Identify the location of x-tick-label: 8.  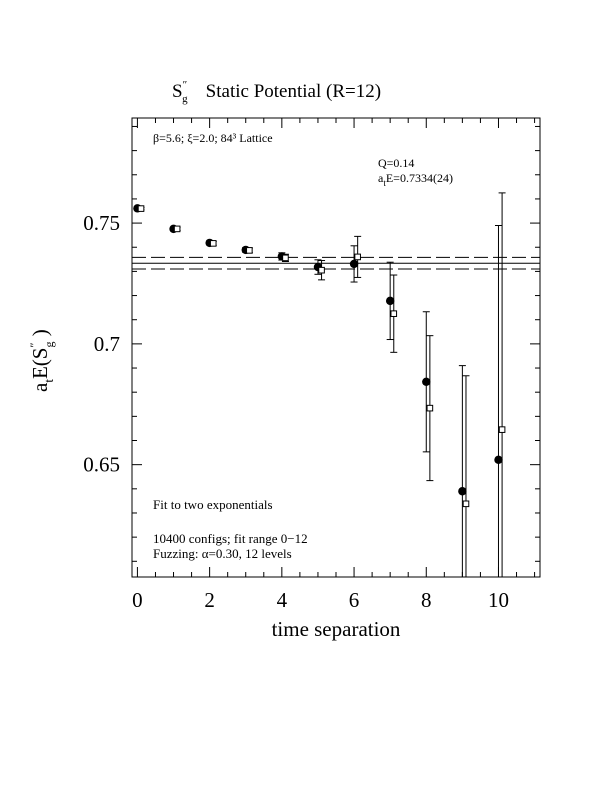
(426, 600).